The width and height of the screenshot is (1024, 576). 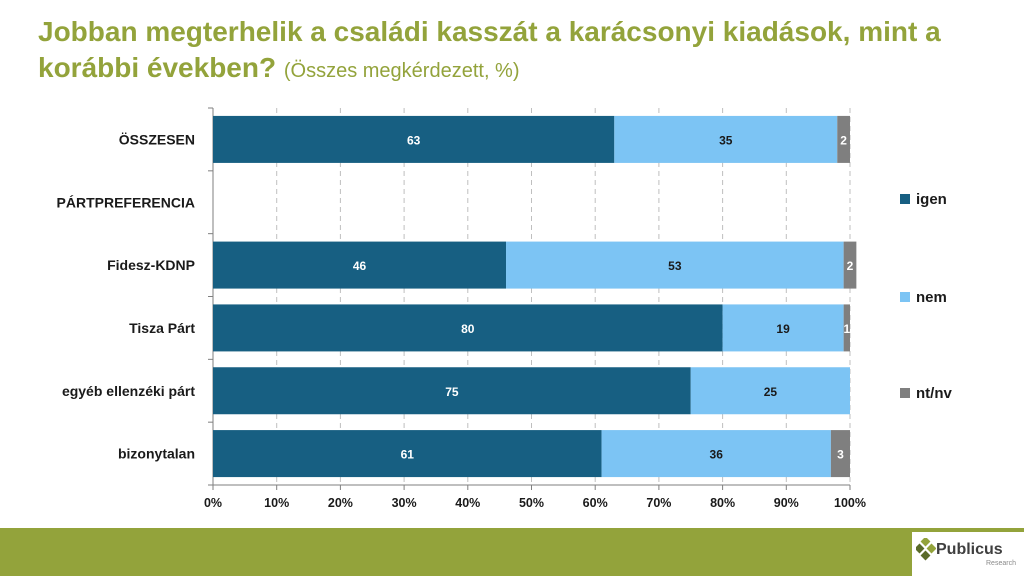 I want to click on category-label: egyéb ellenzéki párt, so click(x=128, y=391).